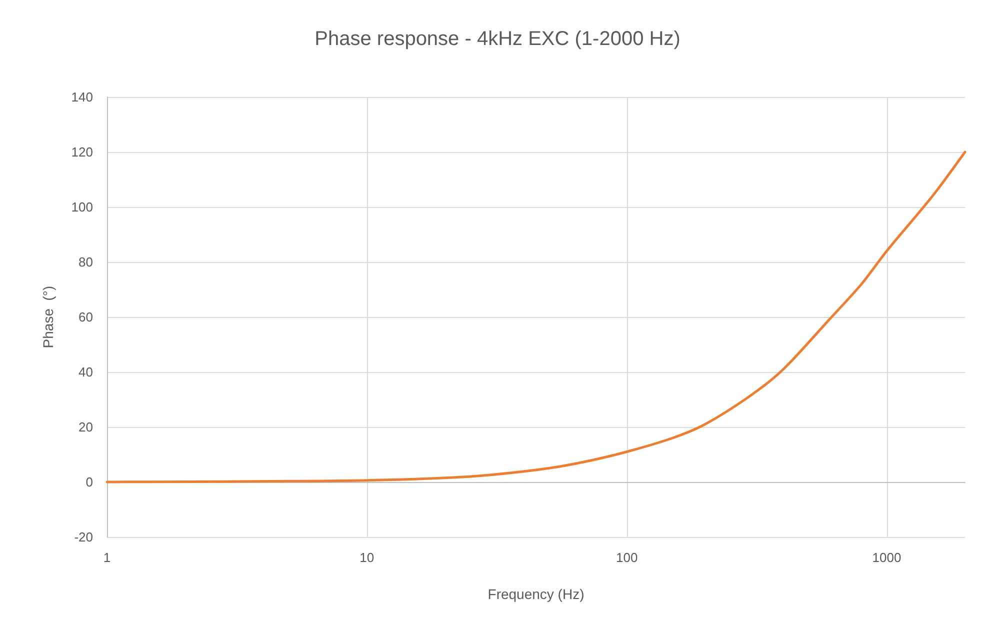  I want to click on y-tick-label: 20, so click(85, 427).